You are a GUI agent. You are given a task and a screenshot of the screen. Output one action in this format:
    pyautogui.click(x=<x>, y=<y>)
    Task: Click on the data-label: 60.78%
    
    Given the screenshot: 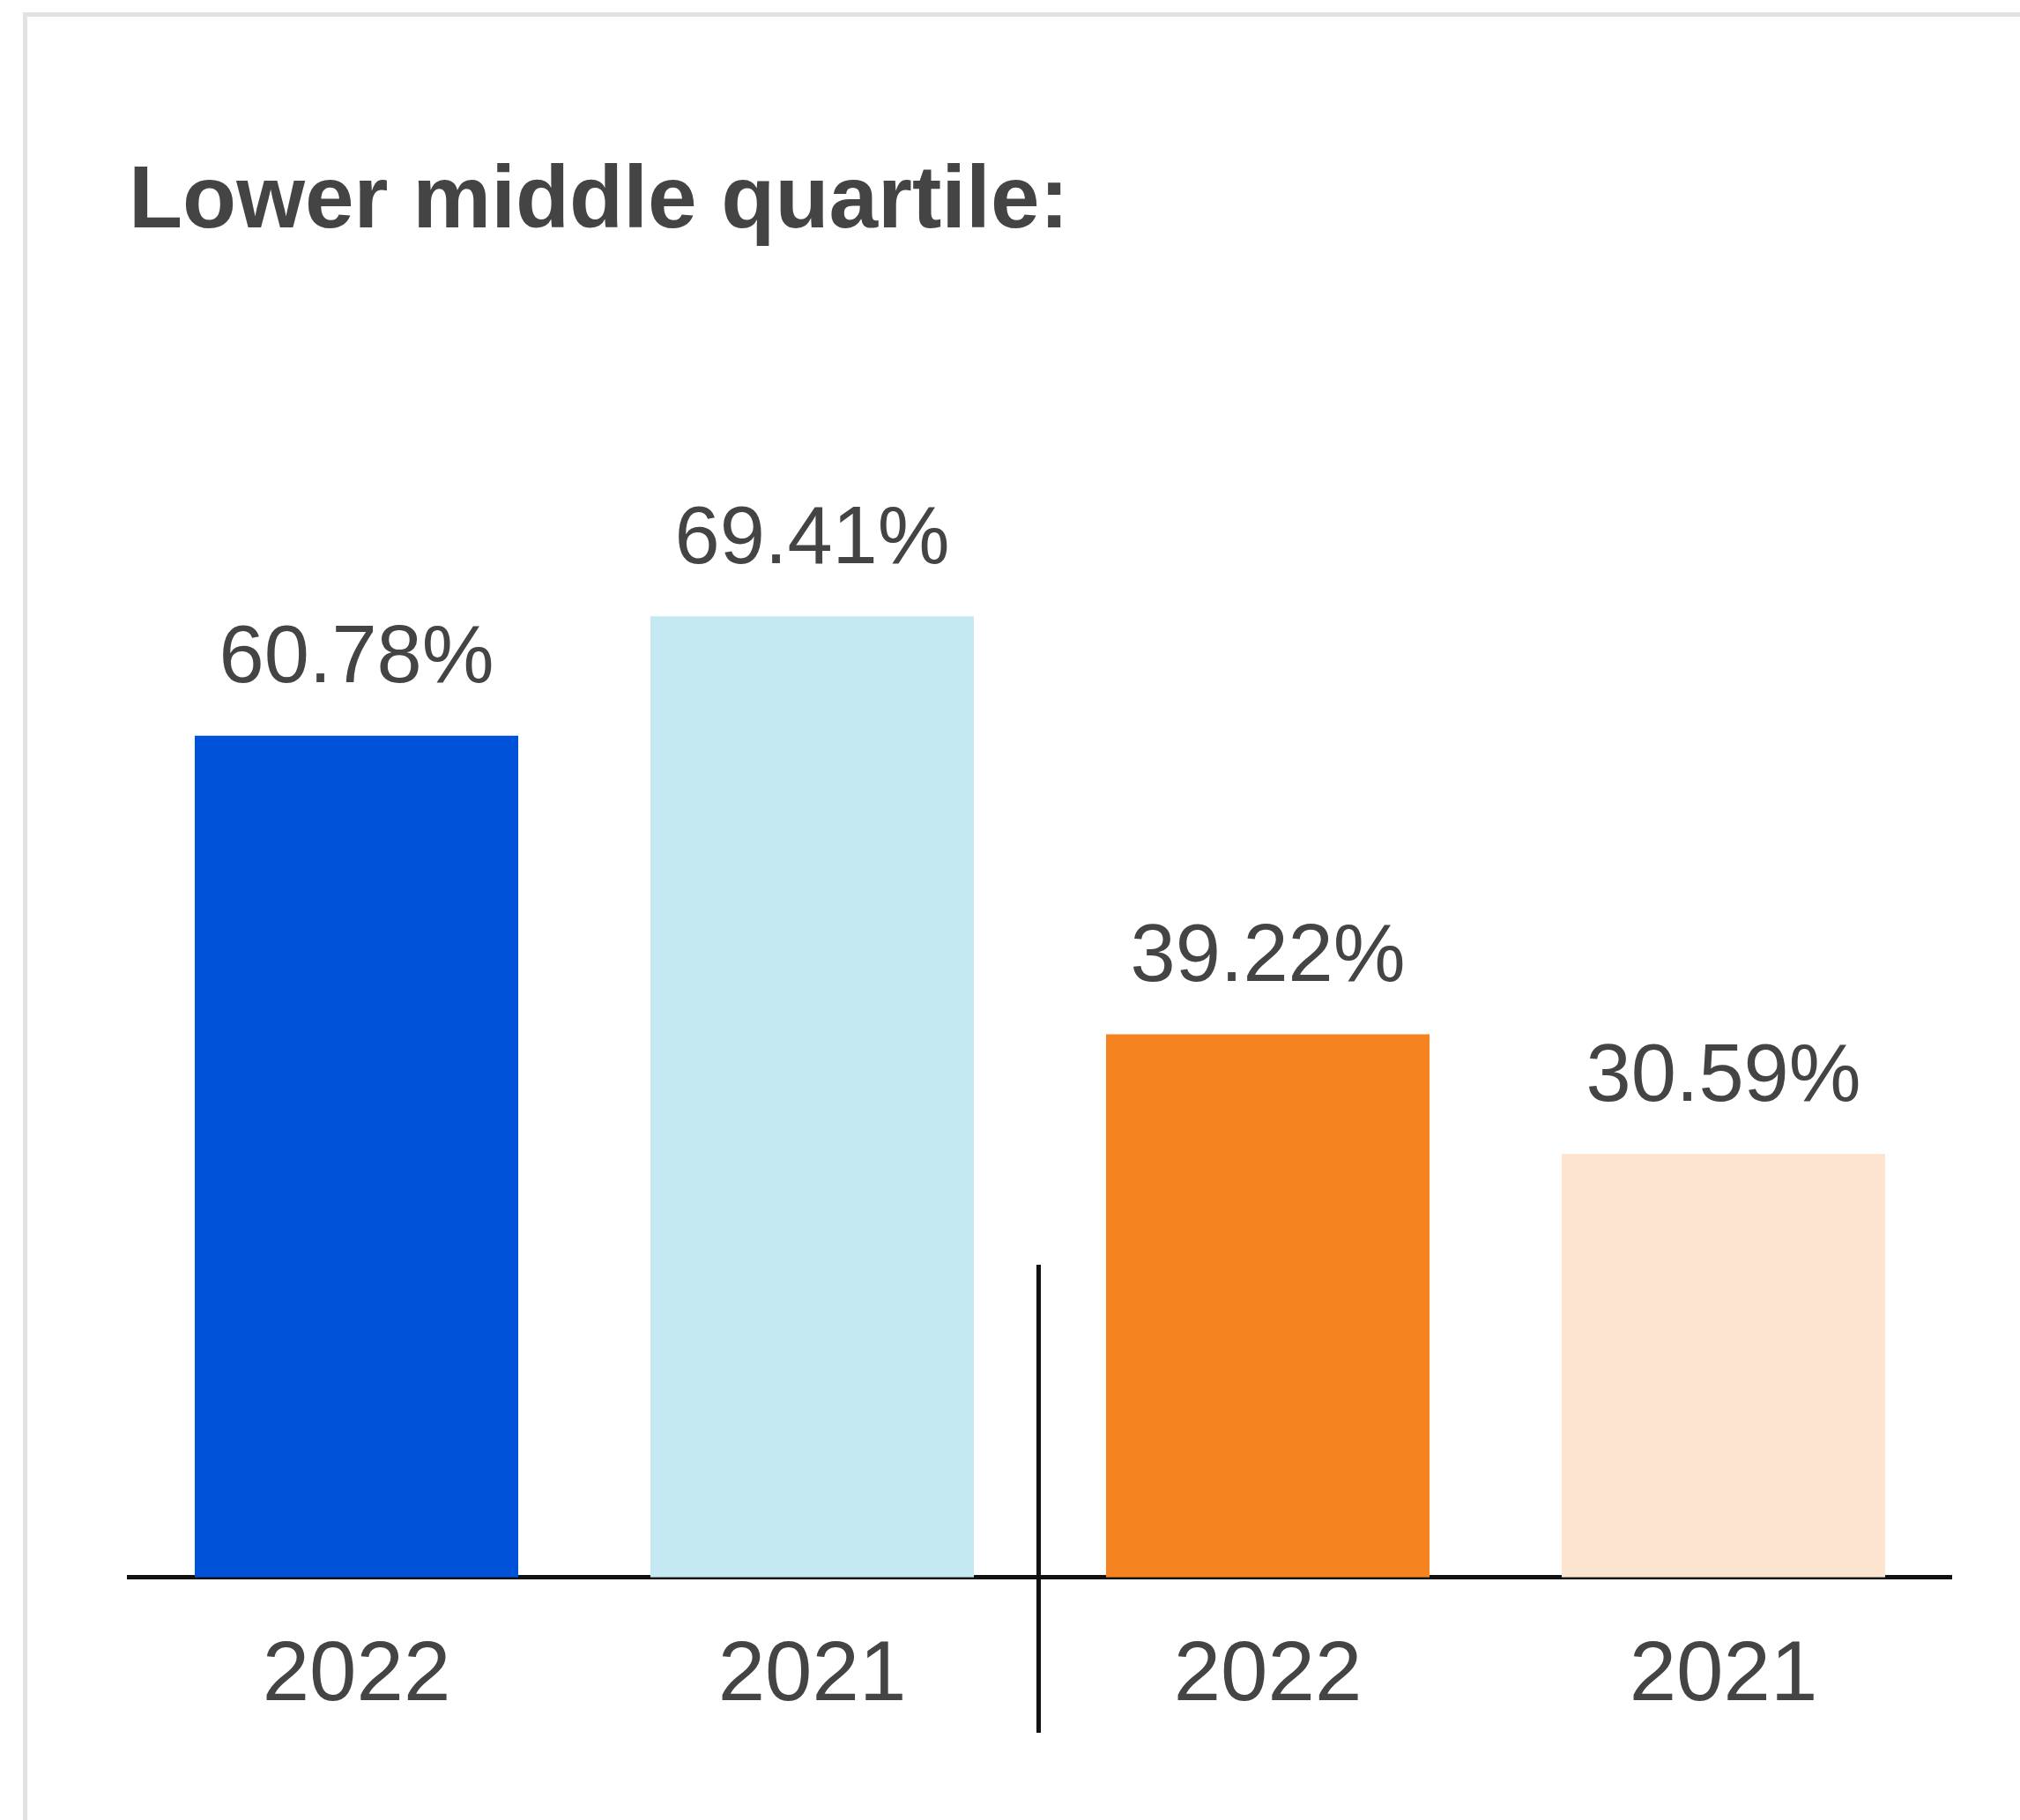 What is the action you would take?
    pyautogui.click(x=356, y=654)
    